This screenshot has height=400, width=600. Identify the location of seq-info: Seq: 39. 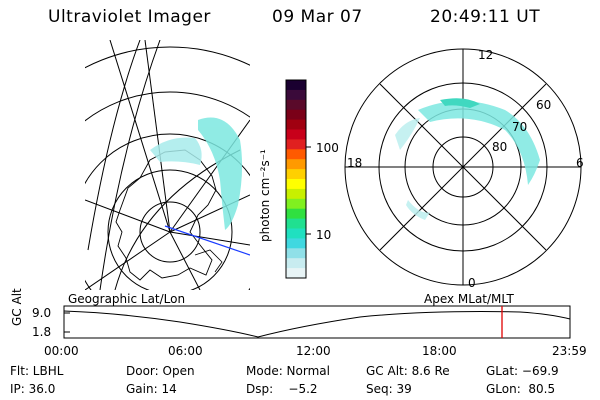
(389, 389).